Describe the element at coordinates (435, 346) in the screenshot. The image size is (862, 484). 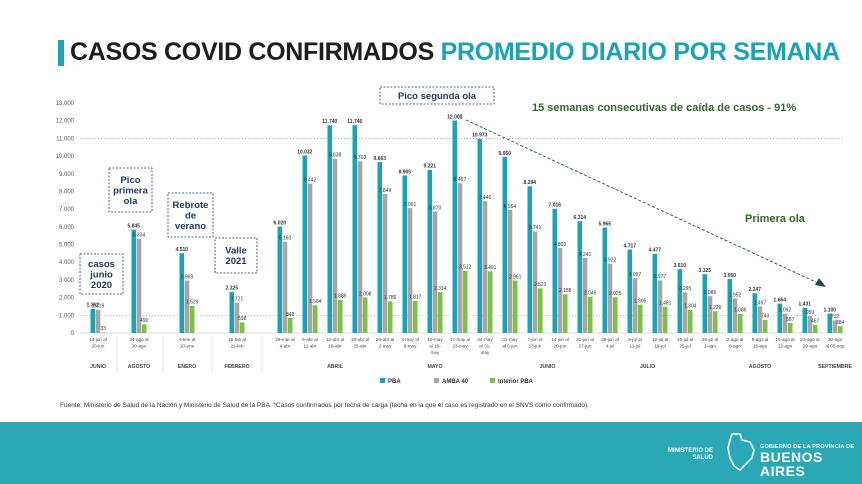
I see `x-tick-label-10: al 16-` at that location.